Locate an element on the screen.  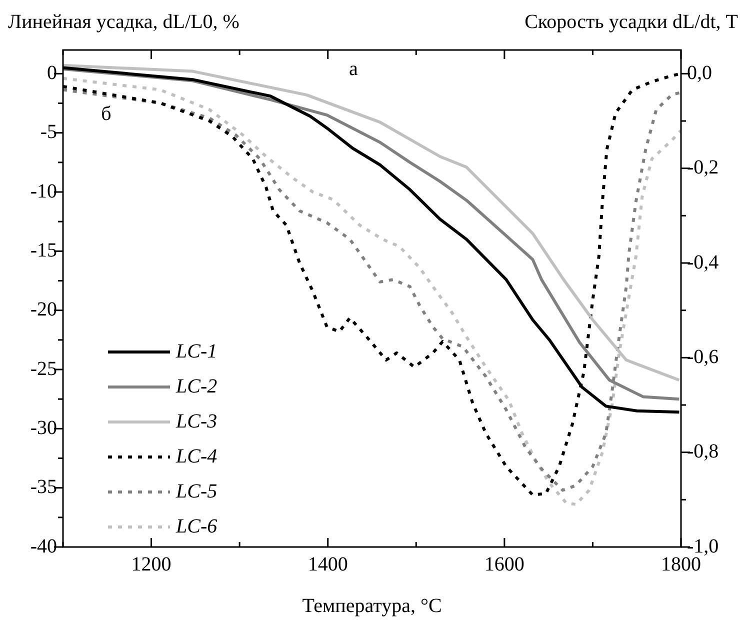
y-tick-label: -30 is located at coordinates (43, 427).